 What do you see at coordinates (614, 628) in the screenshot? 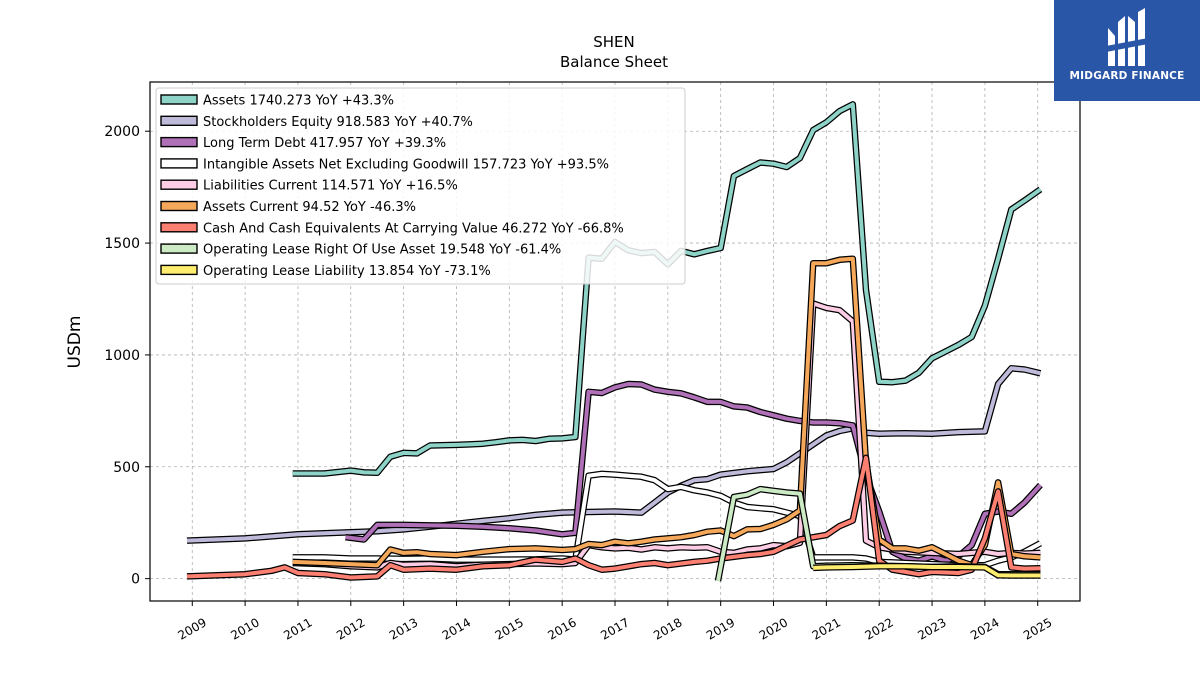
I see `x-tick-label: 2017` at bounding box center [614, 628].